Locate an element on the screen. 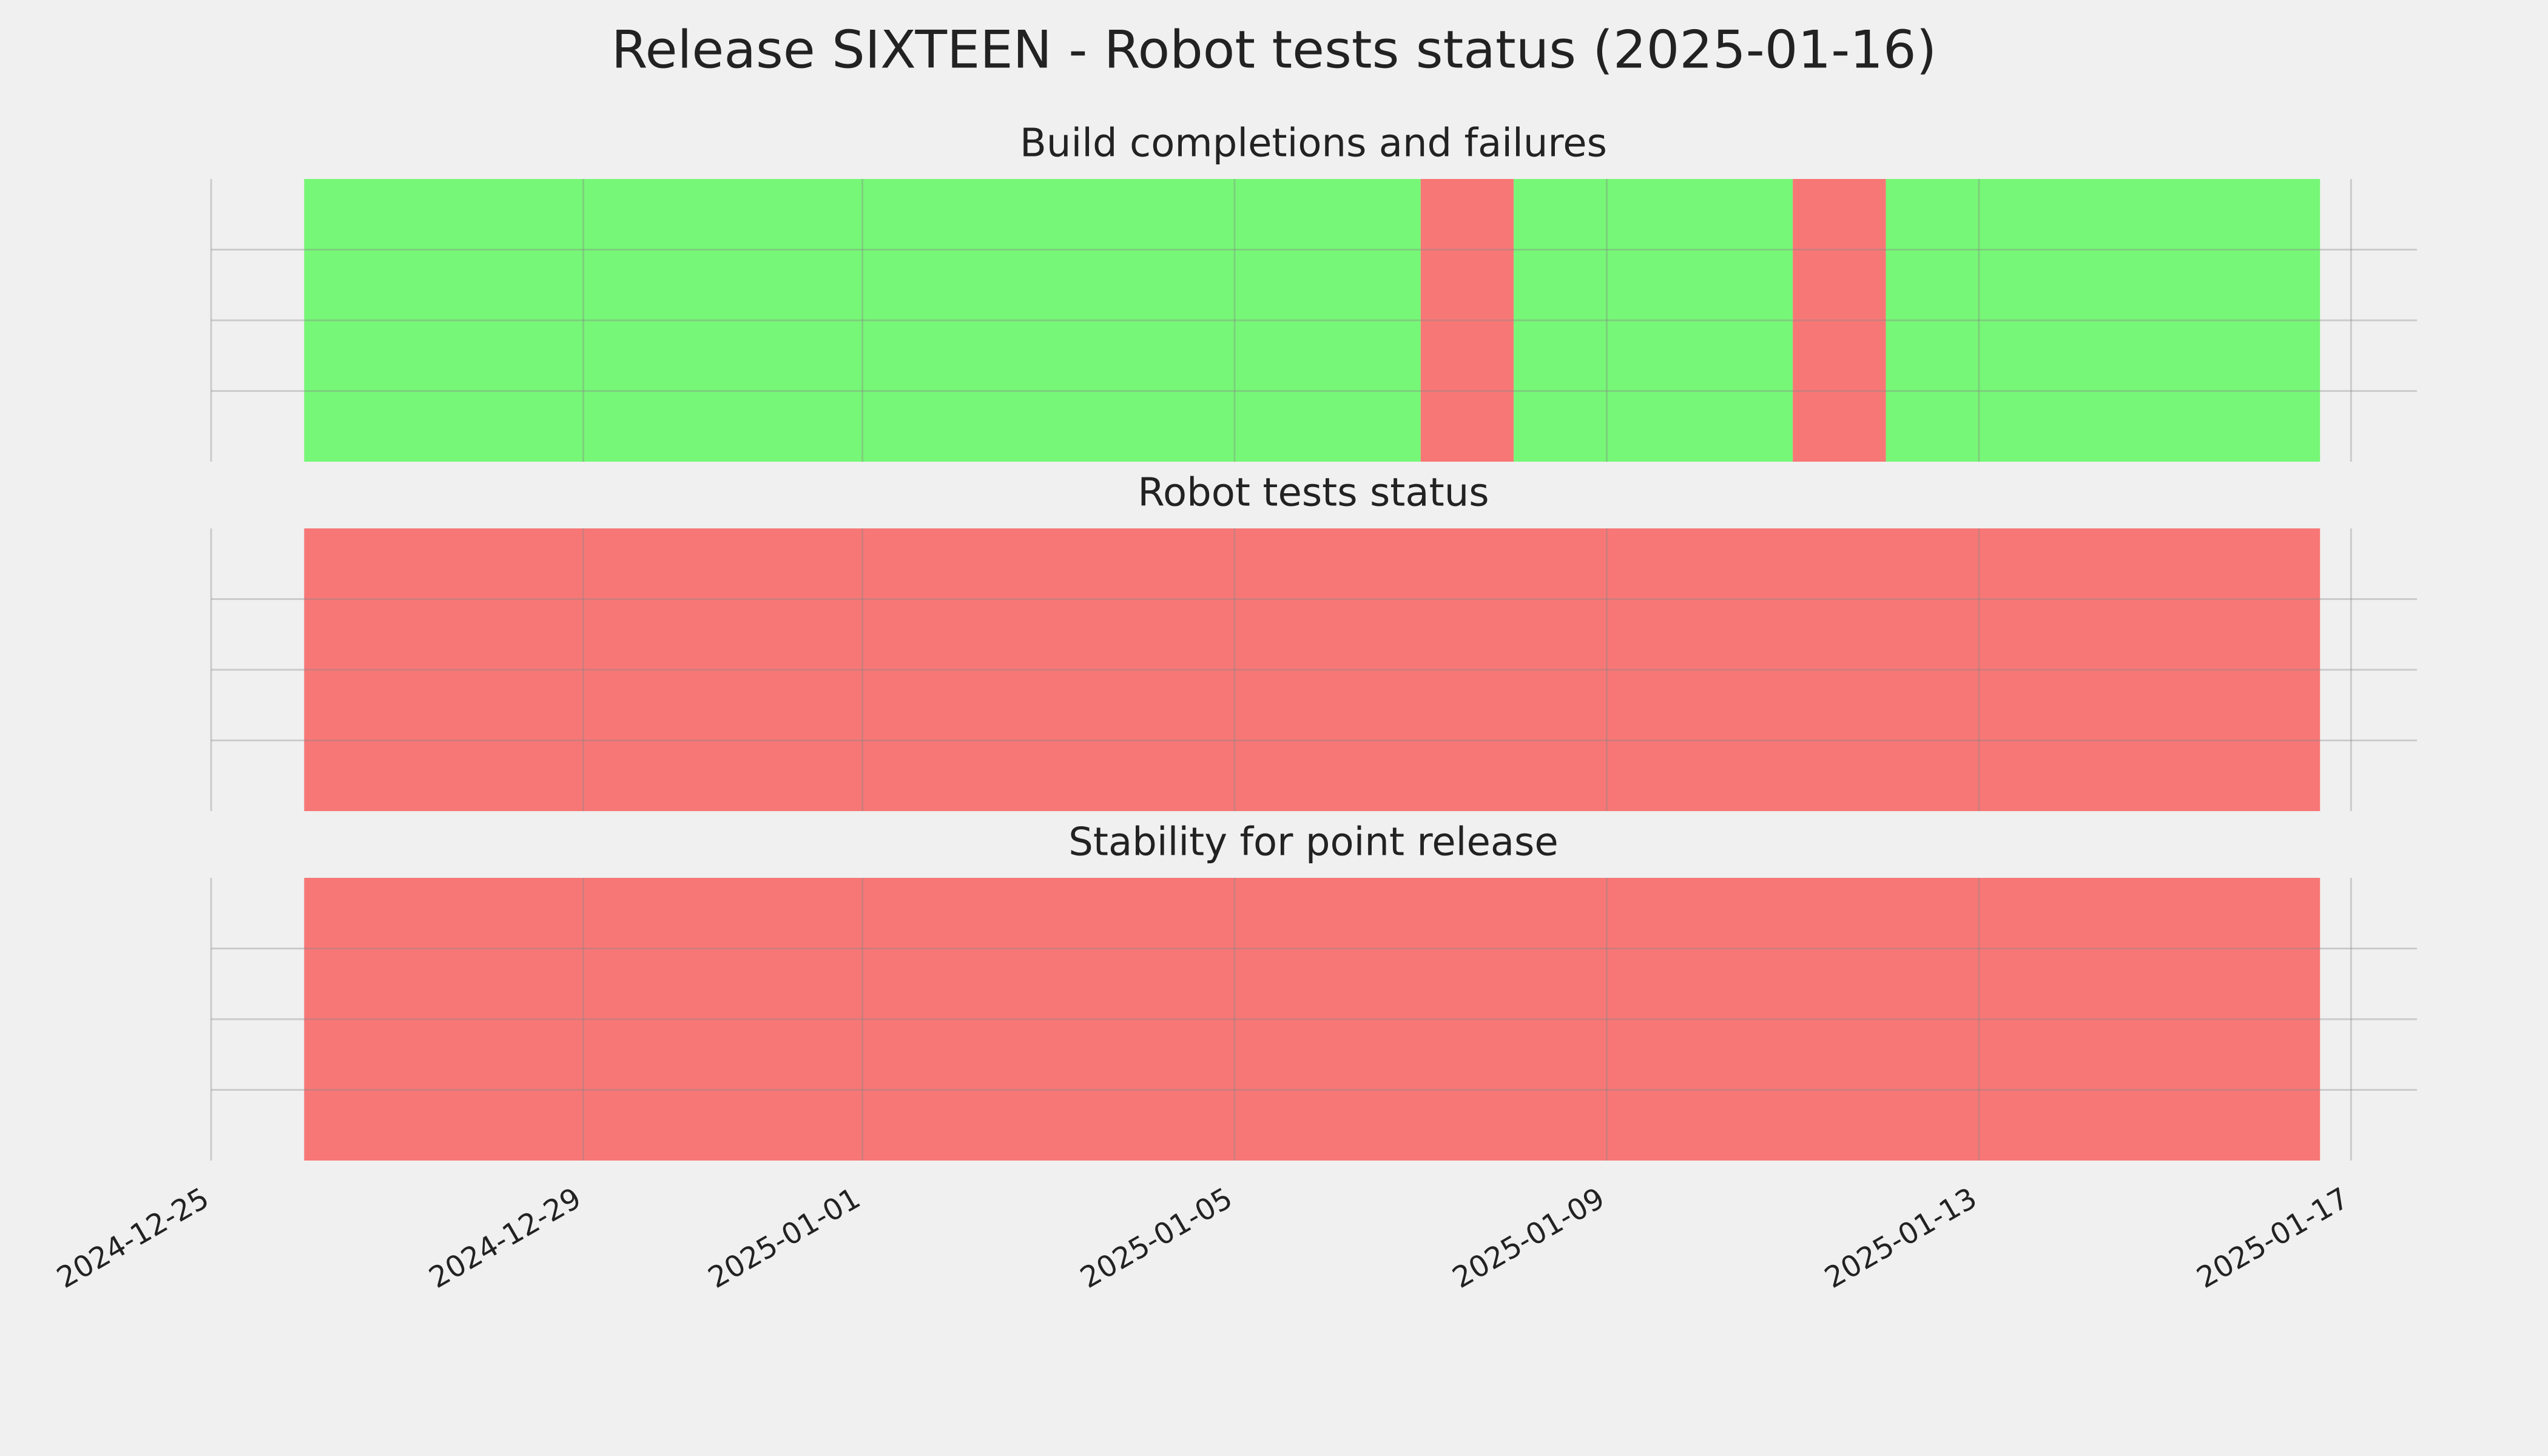 This screenshot has width=2548, height=1456. subplot-title: Build completions and failures is located at coordinates (1313, 143).